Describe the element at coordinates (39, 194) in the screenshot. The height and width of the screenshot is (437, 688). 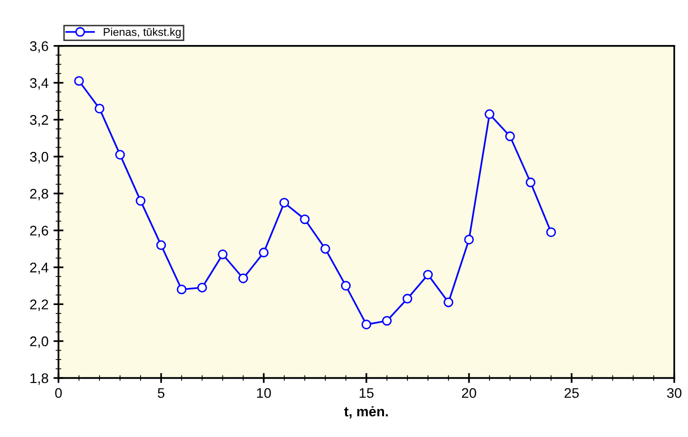
I see `y-tick-label: 2,8` at that location.